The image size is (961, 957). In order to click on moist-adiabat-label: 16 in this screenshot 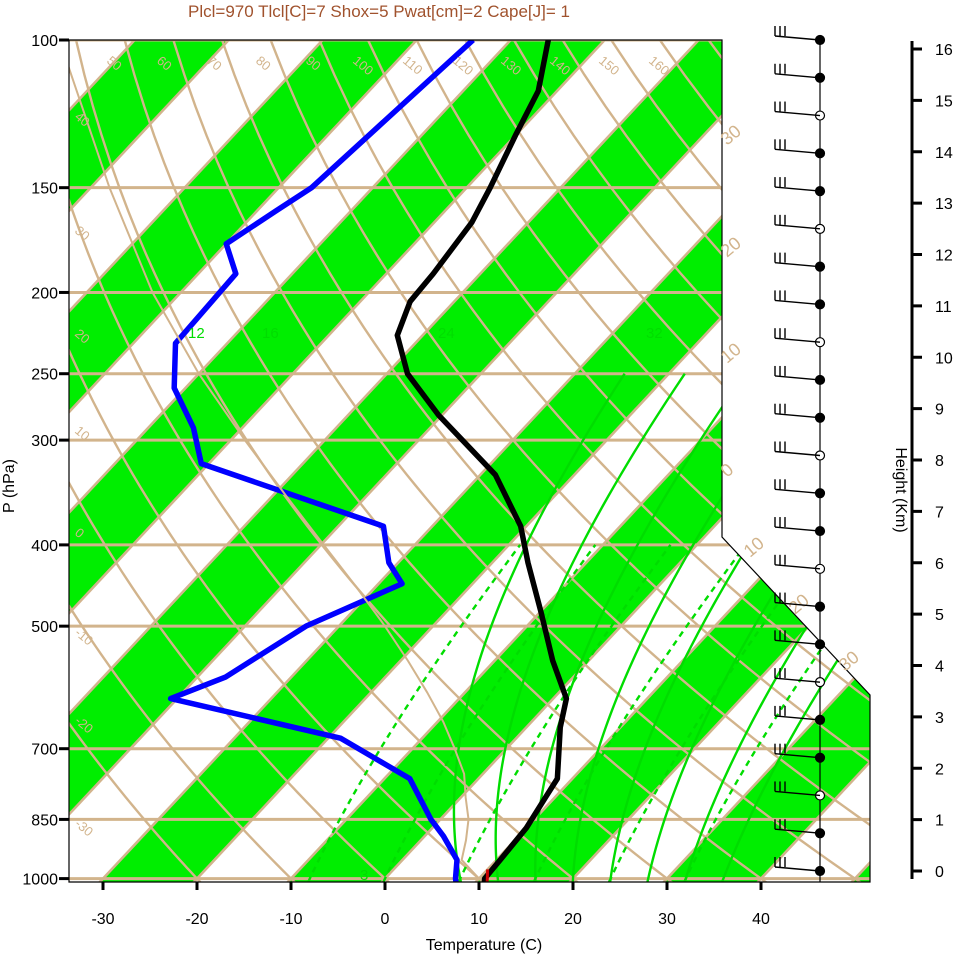, I will do `click(270, 333)`.